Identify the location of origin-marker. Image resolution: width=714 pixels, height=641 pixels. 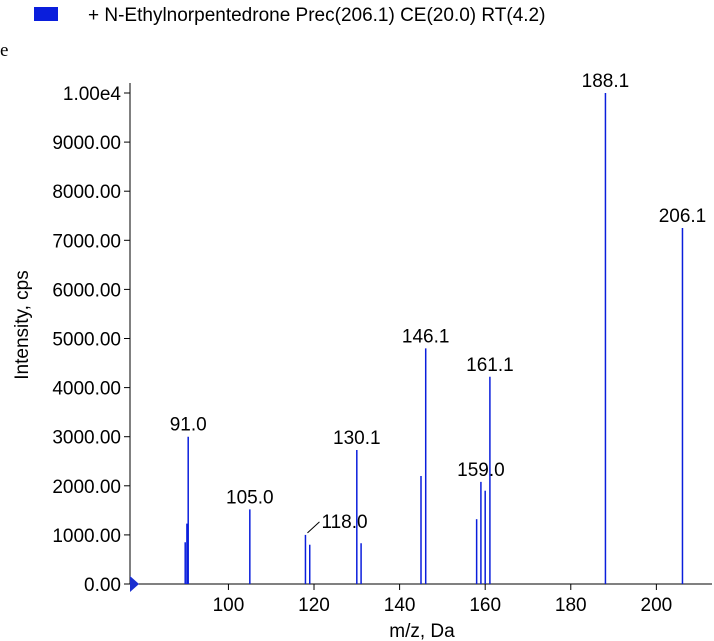
(134, 584).